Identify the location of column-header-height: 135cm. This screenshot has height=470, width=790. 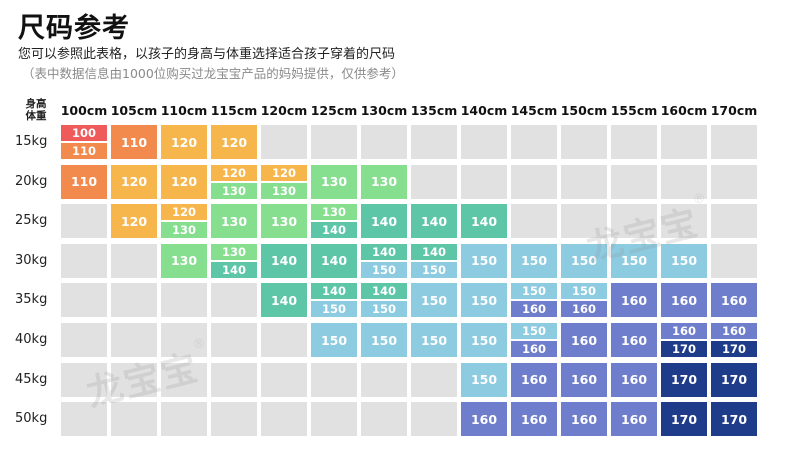
(434, 110).